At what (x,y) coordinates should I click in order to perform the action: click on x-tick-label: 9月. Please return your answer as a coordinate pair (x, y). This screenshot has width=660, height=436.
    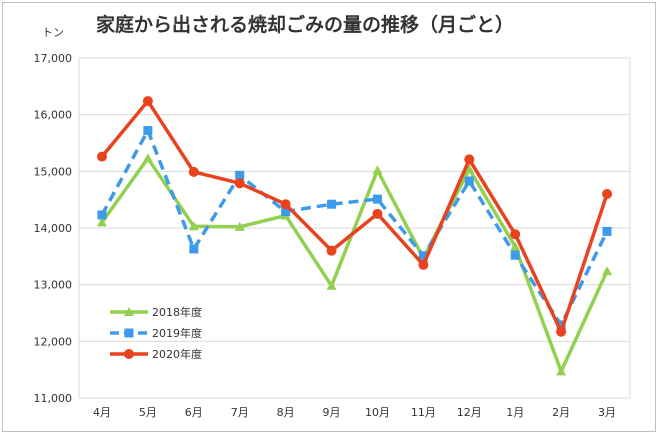
    Looking at the image, I should click on (332, 412).